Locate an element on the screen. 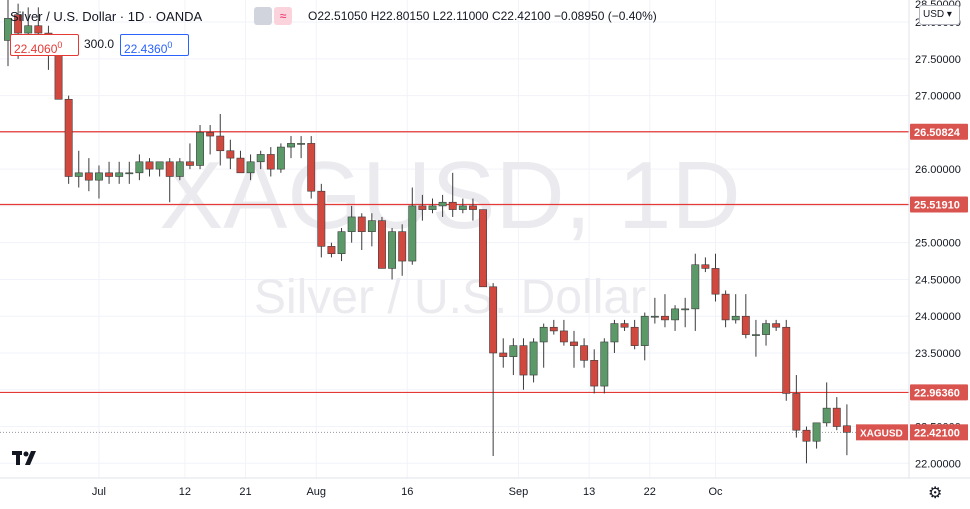 This screenshot has width=970, height=509. time-tick-label: 12 is located at coordinates (185, 492).